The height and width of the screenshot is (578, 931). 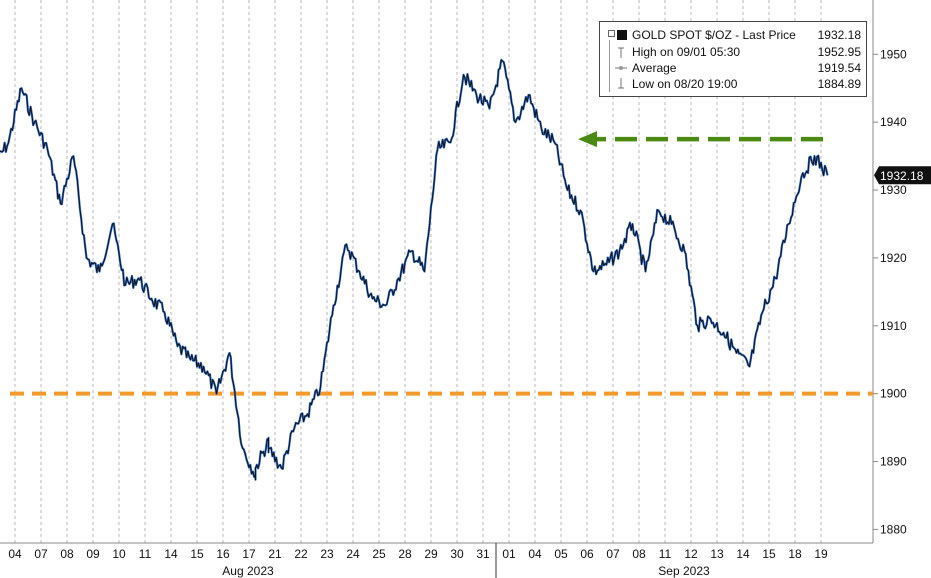 I want to click on legend-row-average: Average 1919.54, so click(x=733, y=68).